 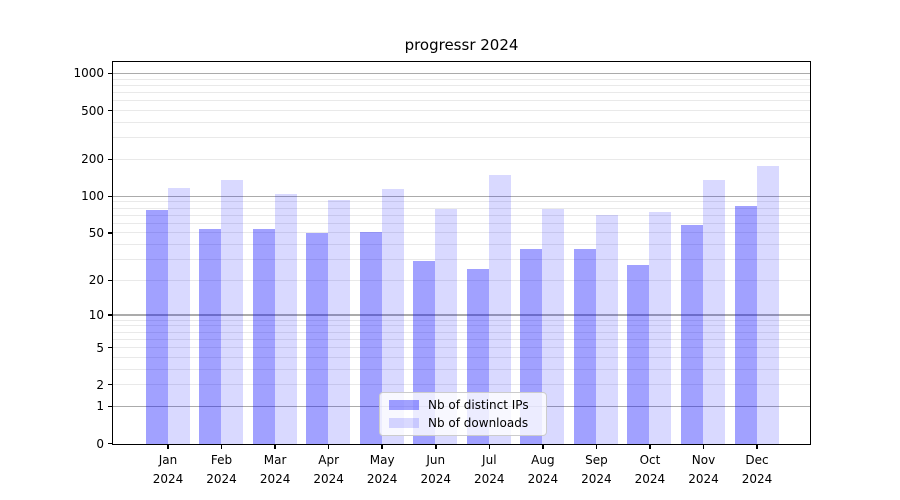 What do you see at coordinates (339, 321) in the screenshot?
I see `bar-downloads-apr` at bounding box center [339, 321].